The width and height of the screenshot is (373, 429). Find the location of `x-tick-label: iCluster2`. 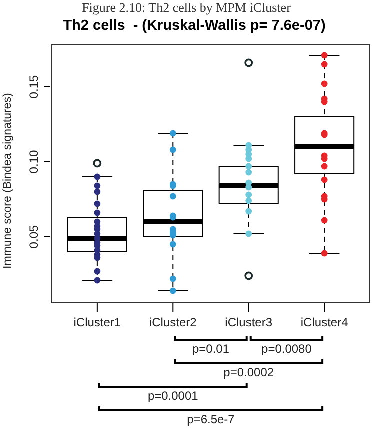

x-tick-label: iCluster2 is located at coordinates (173, 323).